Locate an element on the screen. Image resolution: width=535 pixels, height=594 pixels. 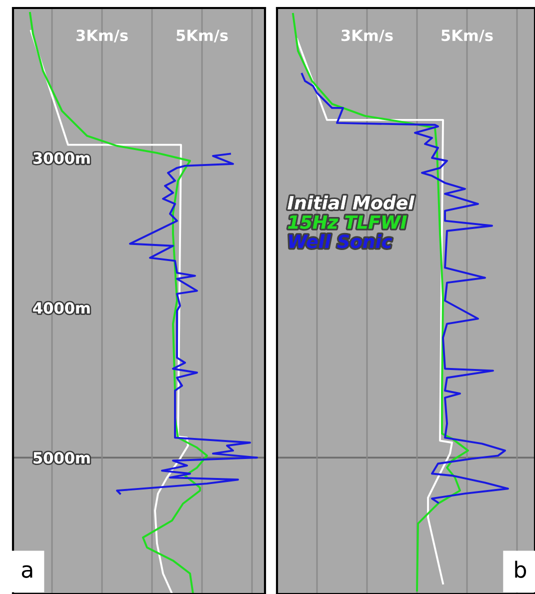
series-label: Initial Model is located at coordinates (351, 203).